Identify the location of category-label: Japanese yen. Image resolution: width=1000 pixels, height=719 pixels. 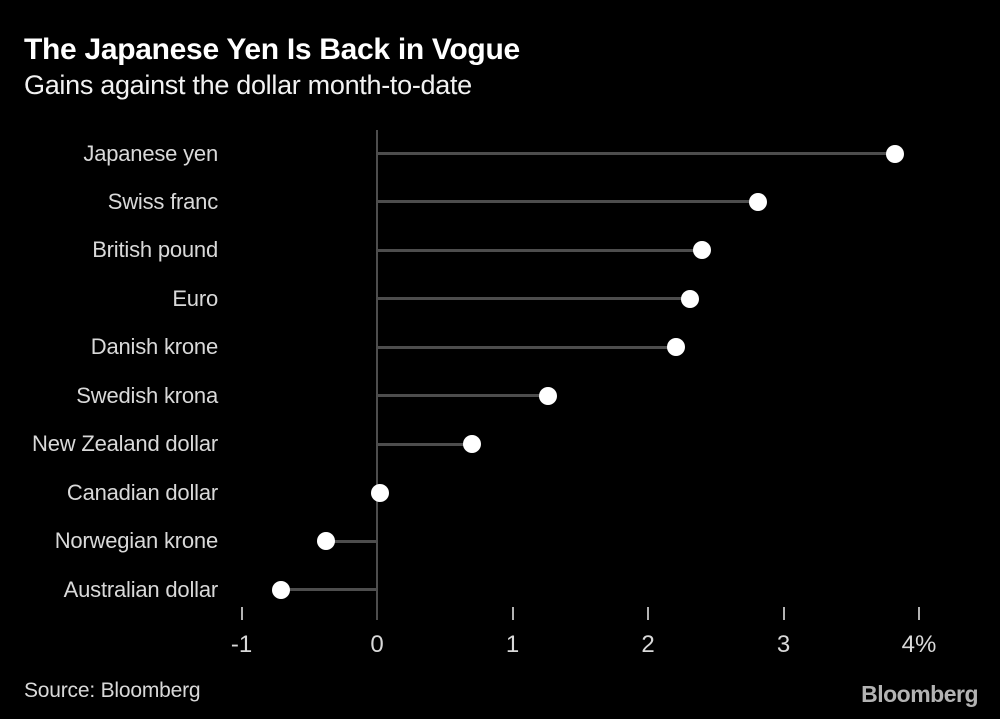
(150, 153).